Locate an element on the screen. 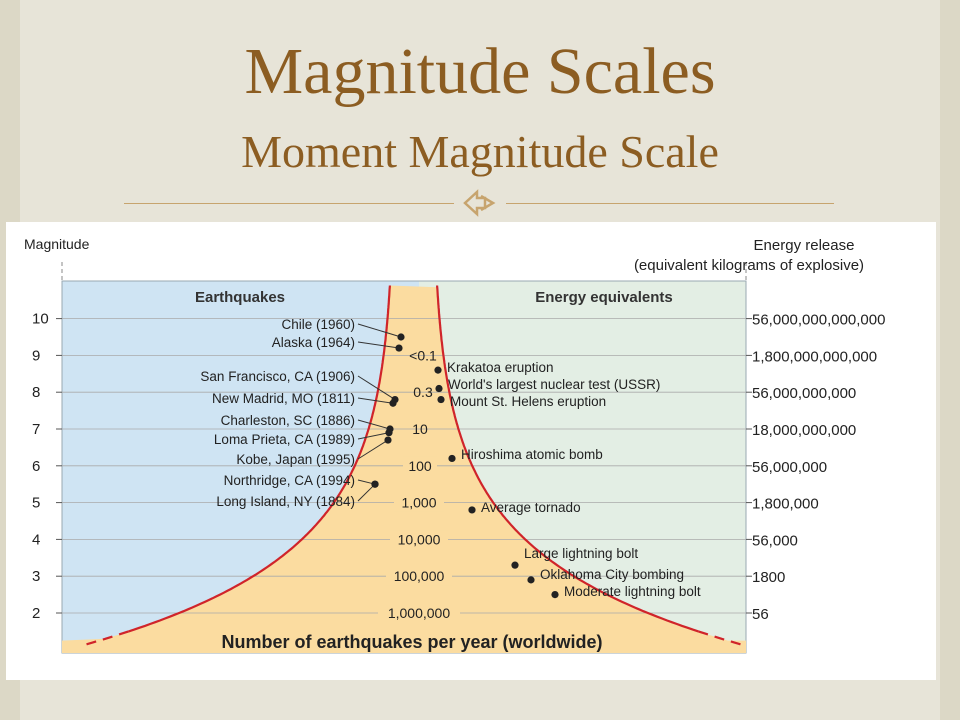 The image size is (960, 720). frequency-label: 1,000,000 is located at coordinates (419, 613).